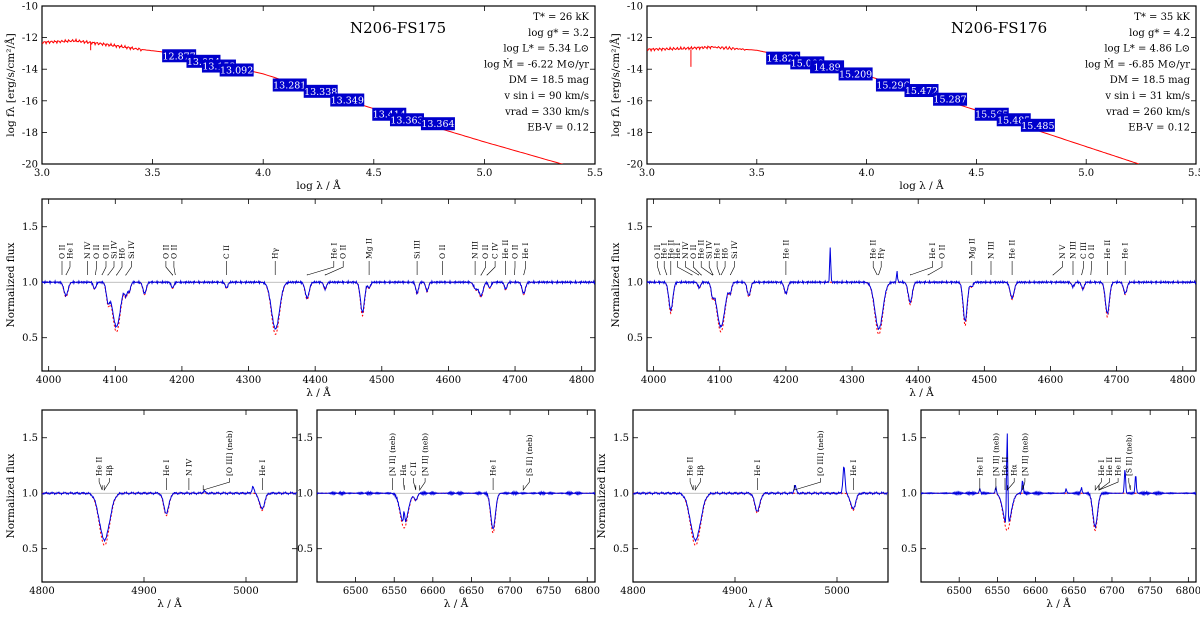 This screenshot has width=1200, height=618. Describe the element at coordinates (143, 591) in the screenshot. I see `x-tick-label: 4900` at that location.